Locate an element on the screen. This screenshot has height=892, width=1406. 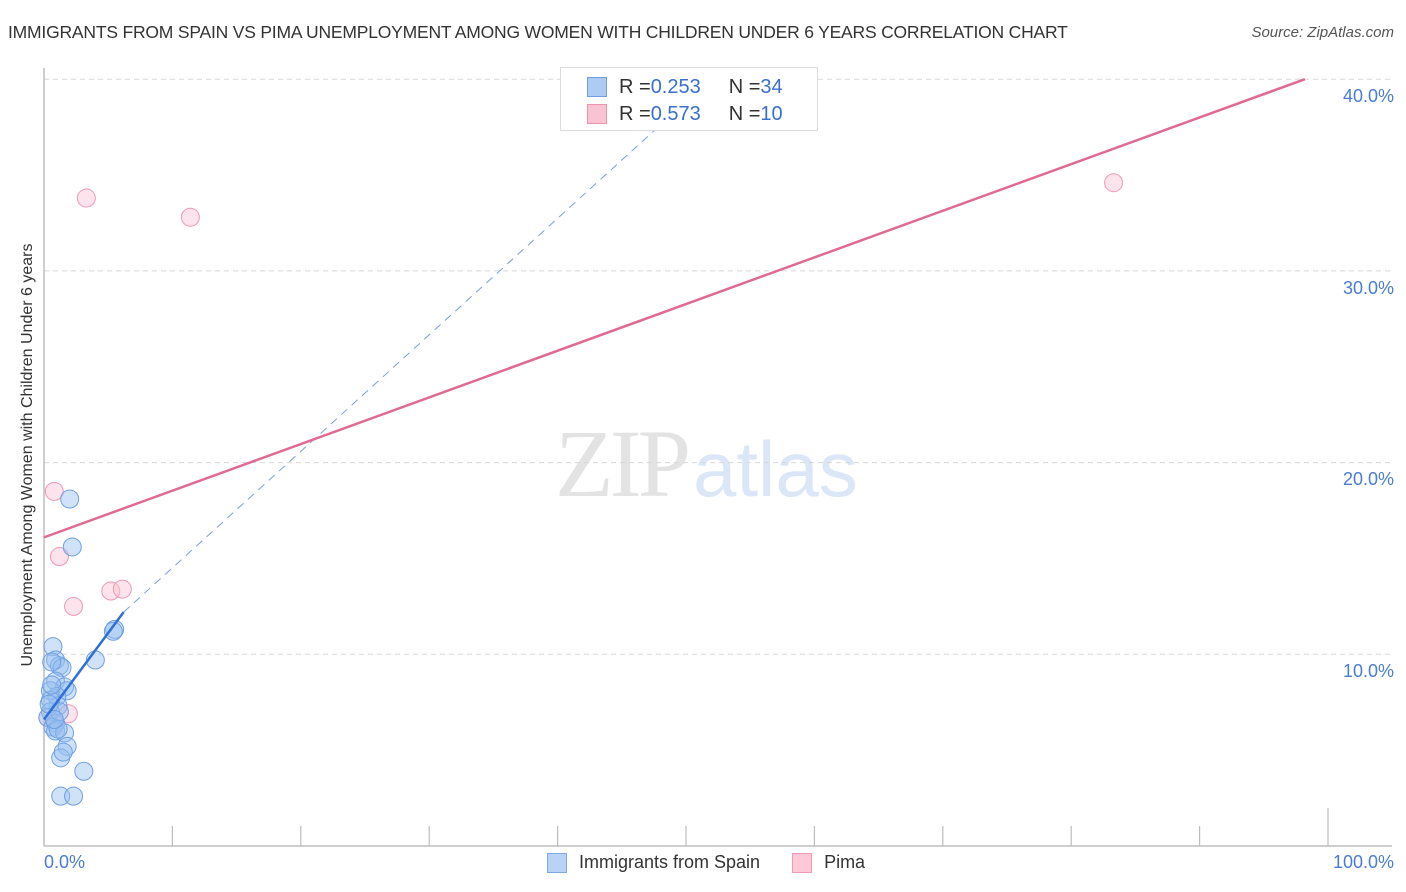
legend-item-pima: Pima is located at coordinates (828, 862).